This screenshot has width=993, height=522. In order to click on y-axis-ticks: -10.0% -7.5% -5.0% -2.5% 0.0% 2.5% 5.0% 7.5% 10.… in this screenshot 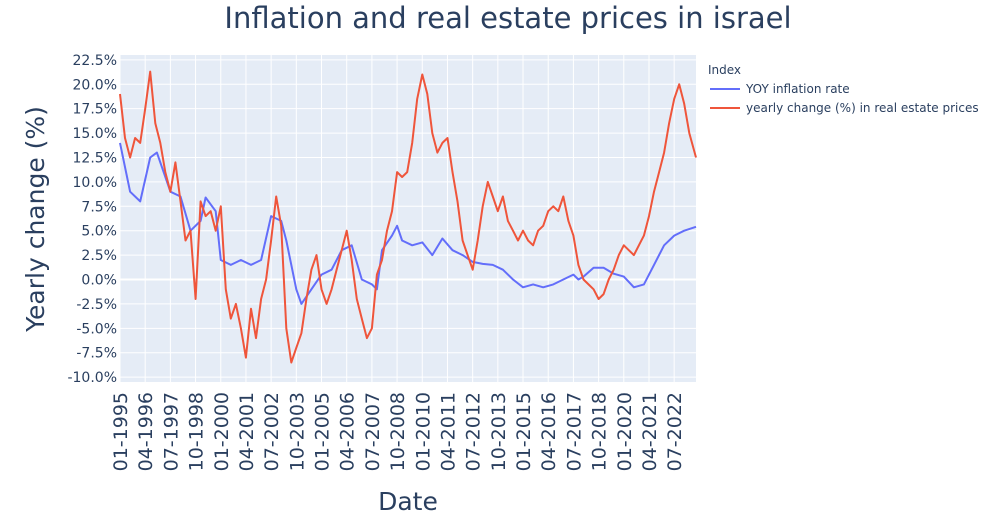, I will do `click(92, 219)`.